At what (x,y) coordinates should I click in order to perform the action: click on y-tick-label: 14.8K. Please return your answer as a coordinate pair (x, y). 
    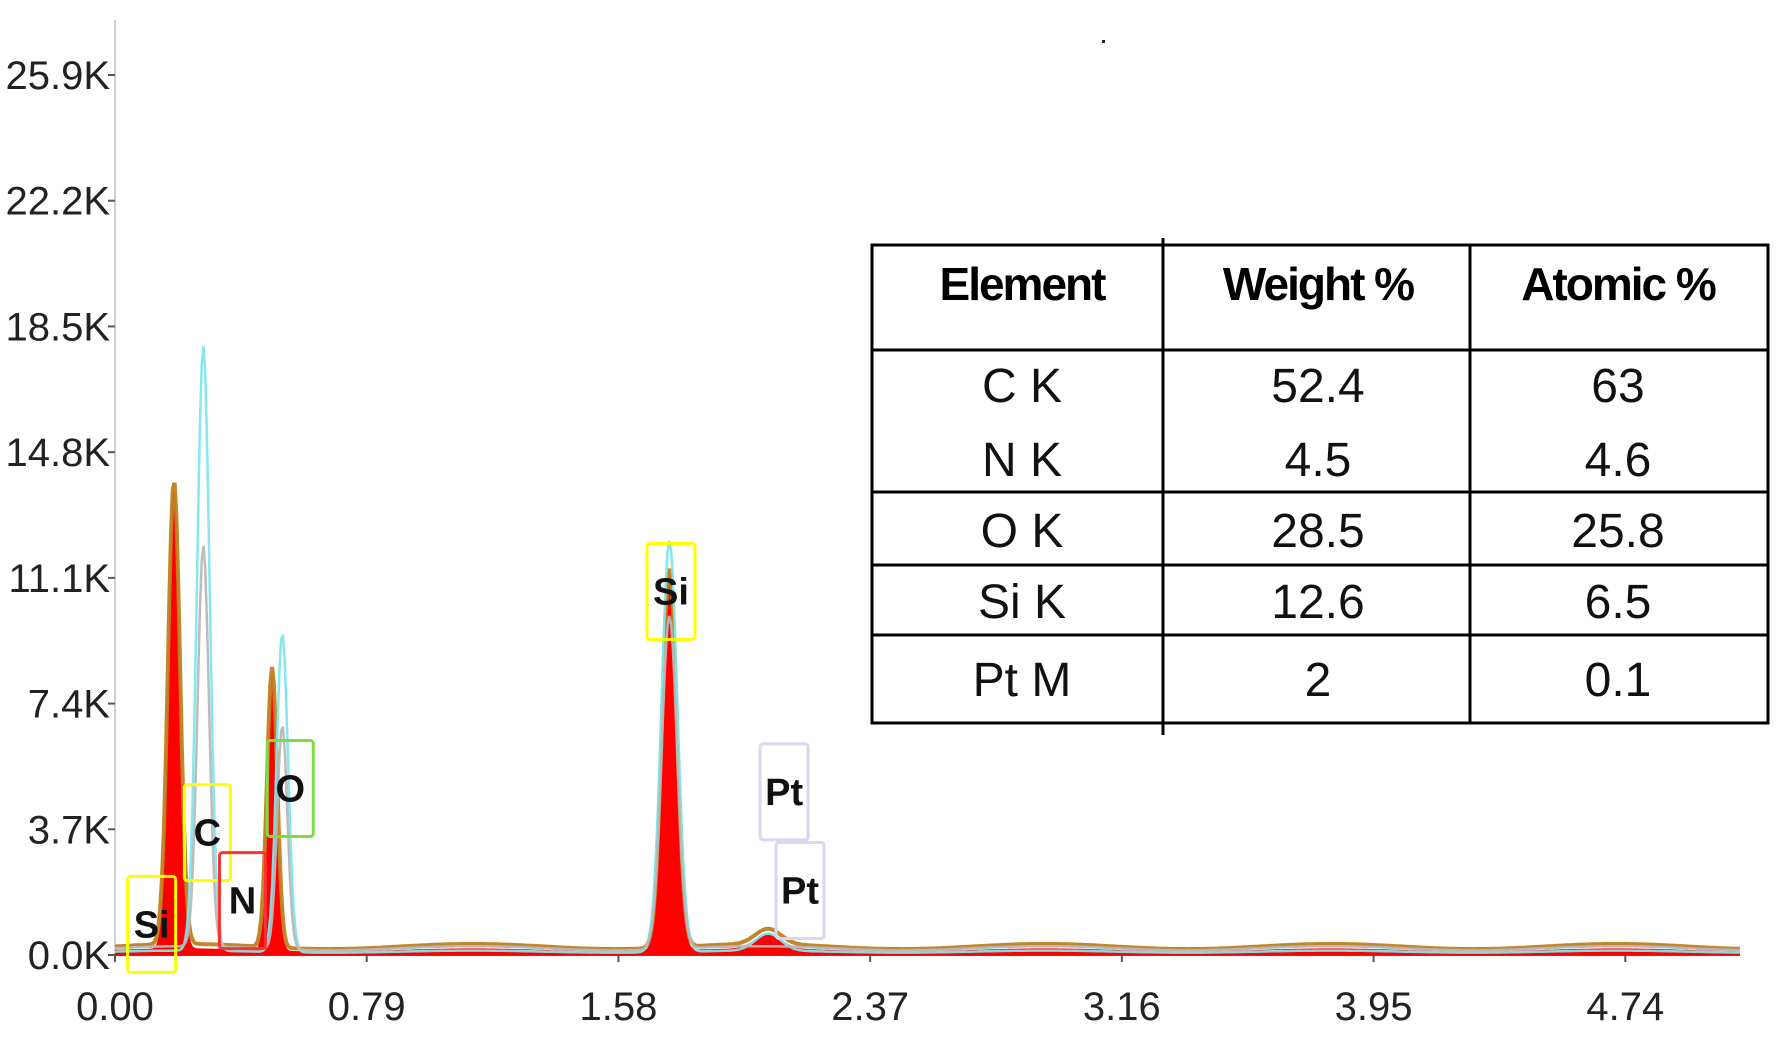
    Looking at the image, I should click on (57, 453).